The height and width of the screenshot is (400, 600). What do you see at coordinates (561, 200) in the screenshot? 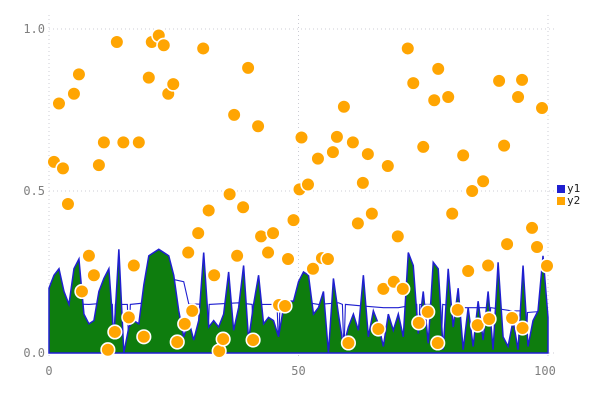
I see `legend-swatch-y2` at bounding box center [561, 200].